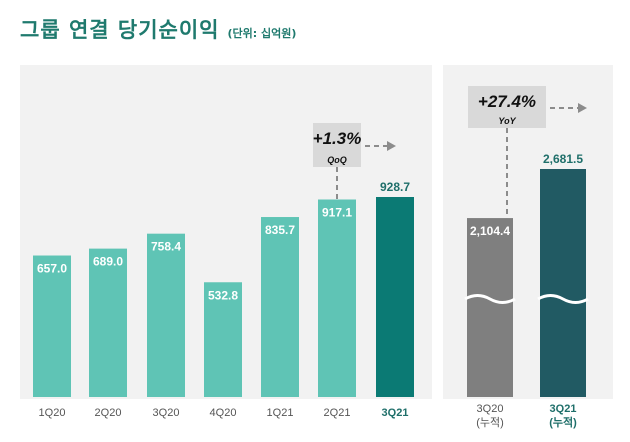 The image size is (630, 442). I want to click on axis-break-3Q21, so click(563, 299).